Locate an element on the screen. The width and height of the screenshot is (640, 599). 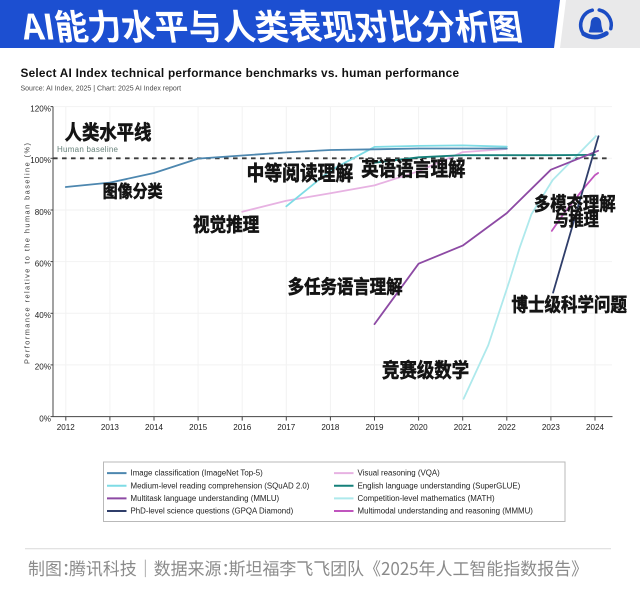
svg-text: 0% is located at coordinates (45, 418).